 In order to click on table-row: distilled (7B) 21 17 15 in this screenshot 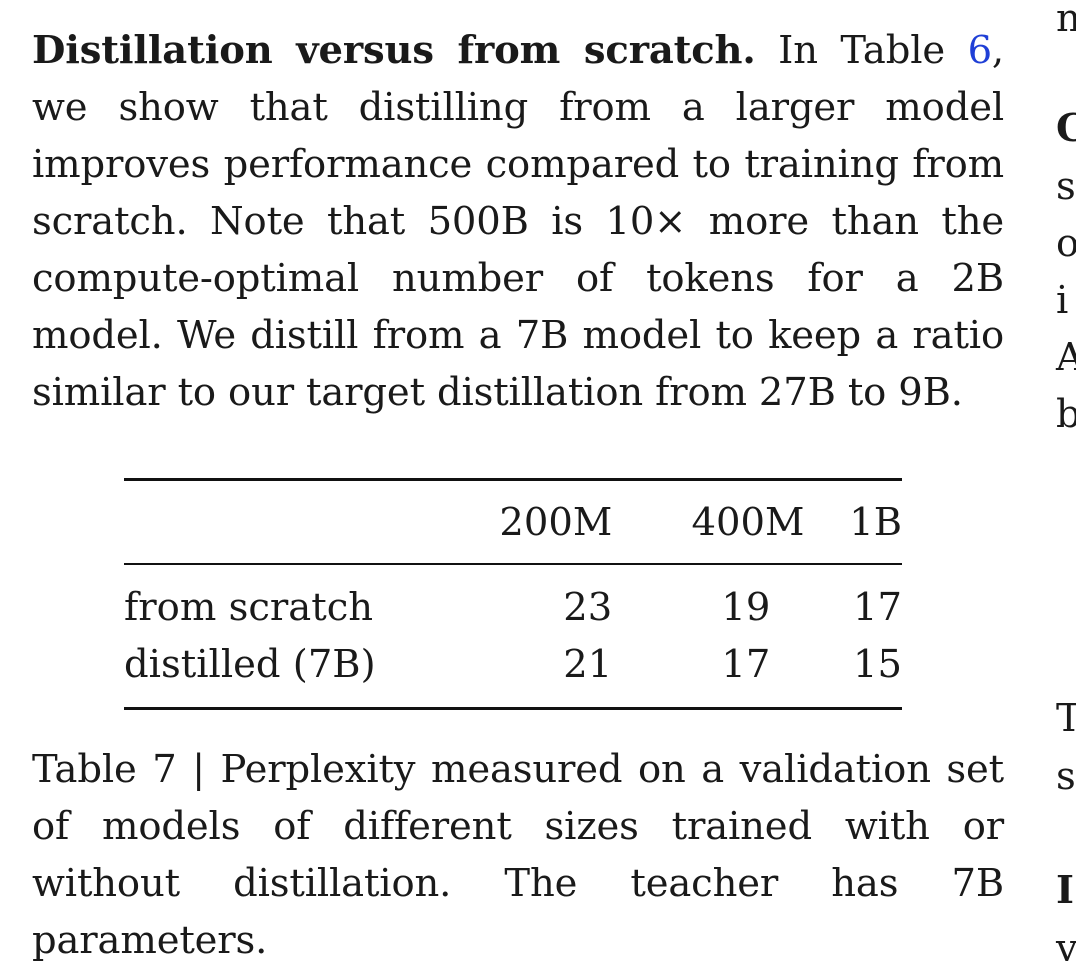, I will do `click(513, 672)`.